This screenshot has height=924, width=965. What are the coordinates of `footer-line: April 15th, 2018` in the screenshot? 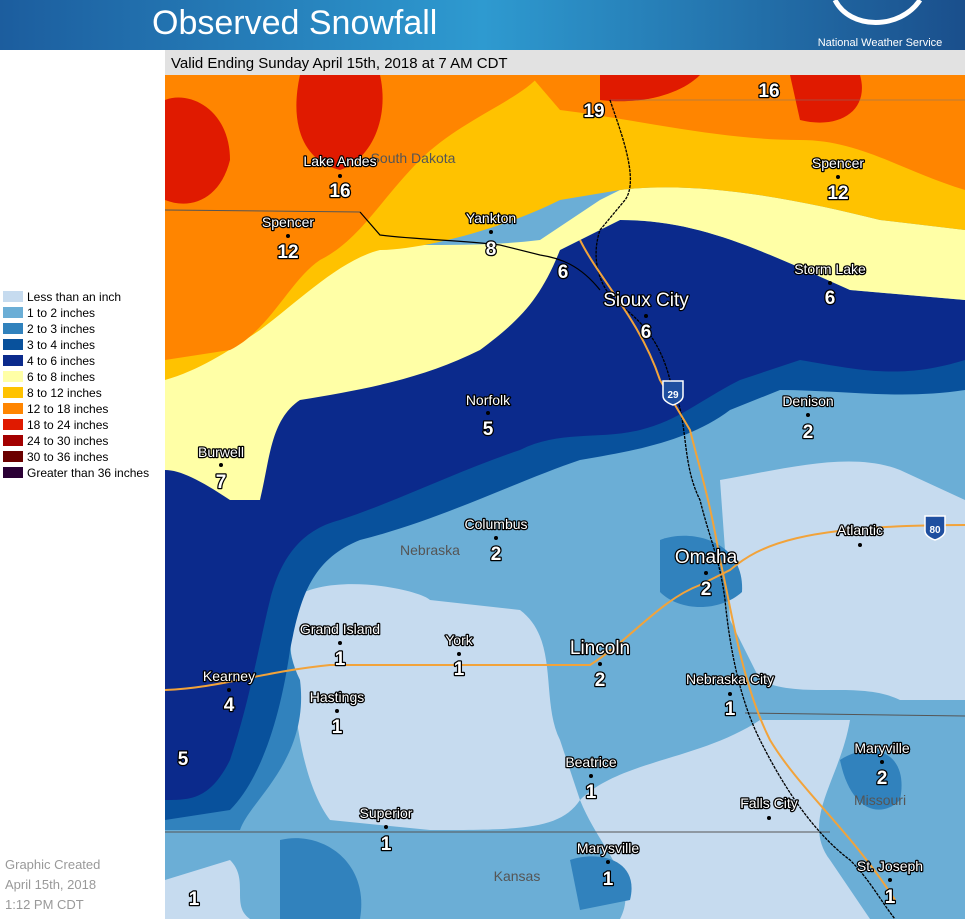 It's located at (50, 884).